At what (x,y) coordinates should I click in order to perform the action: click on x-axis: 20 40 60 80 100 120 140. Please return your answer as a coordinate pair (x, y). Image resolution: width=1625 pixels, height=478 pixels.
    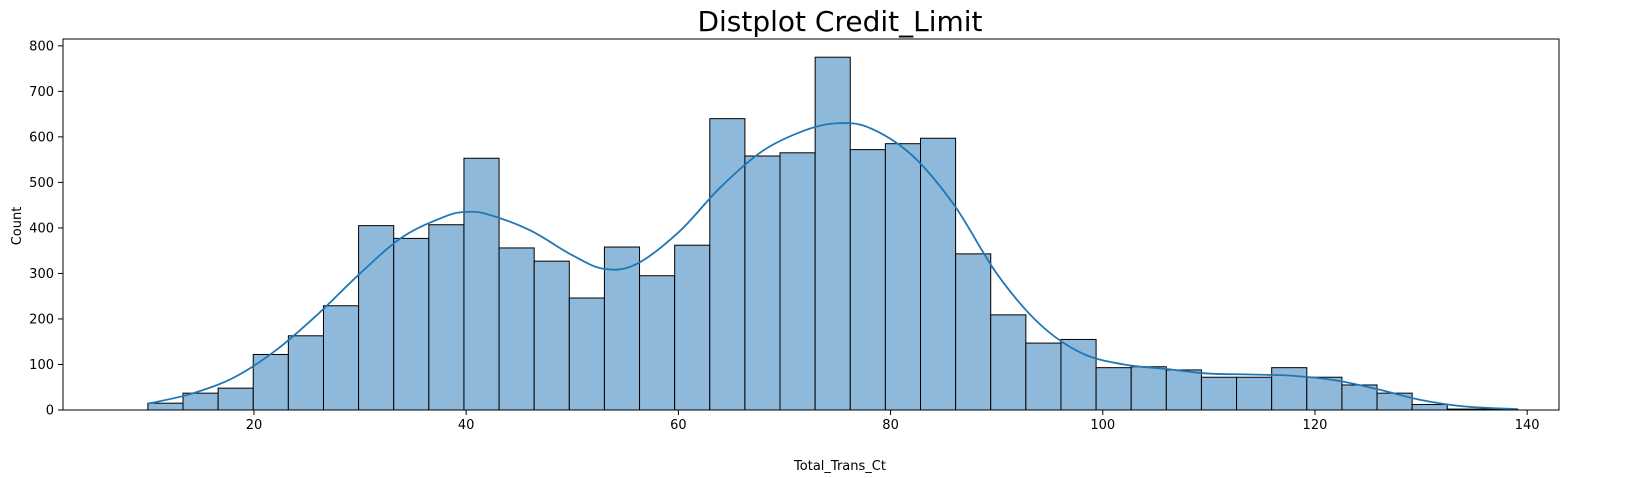
    Looking at the image, I should click on (893, 421).